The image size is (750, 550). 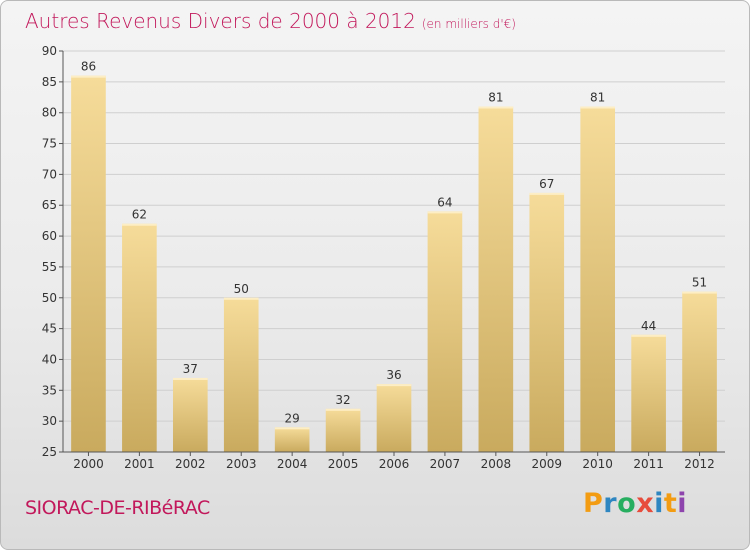 I want to click on y-tick-label: 30, so click(x=49, y=421).